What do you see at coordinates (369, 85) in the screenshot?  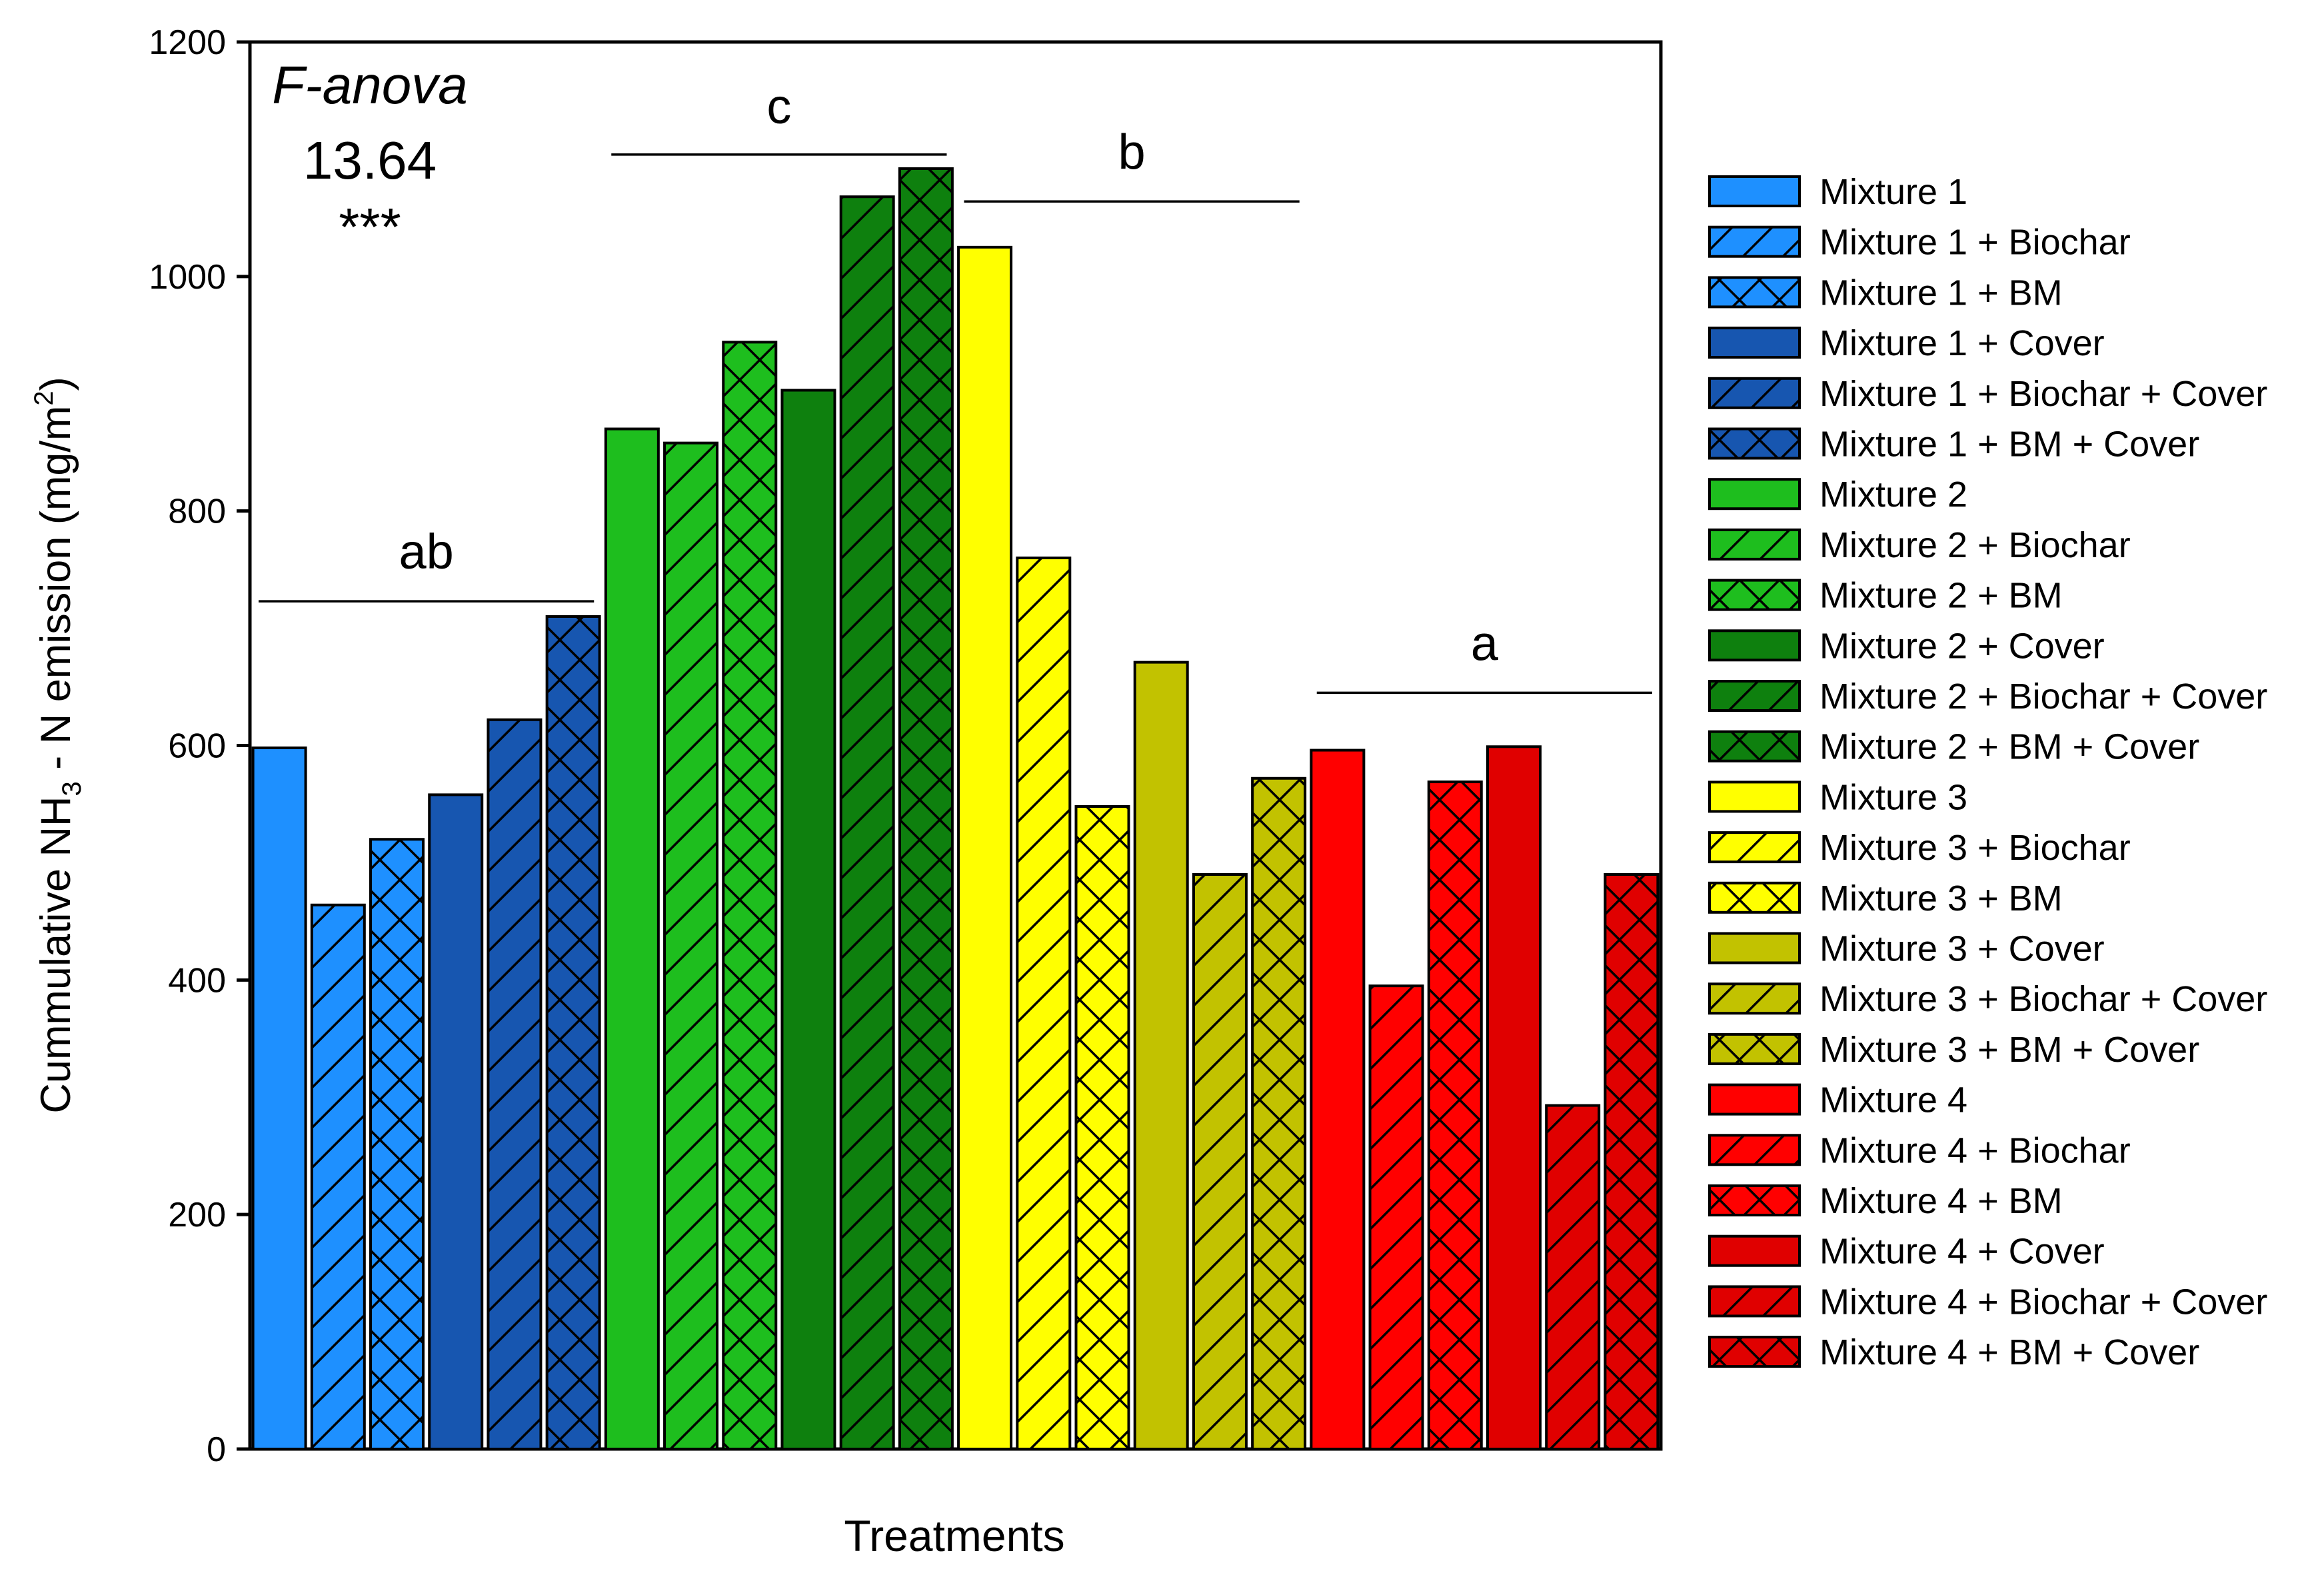 I see `anova-test-label: F-anova` at bounding box center [369, 85].